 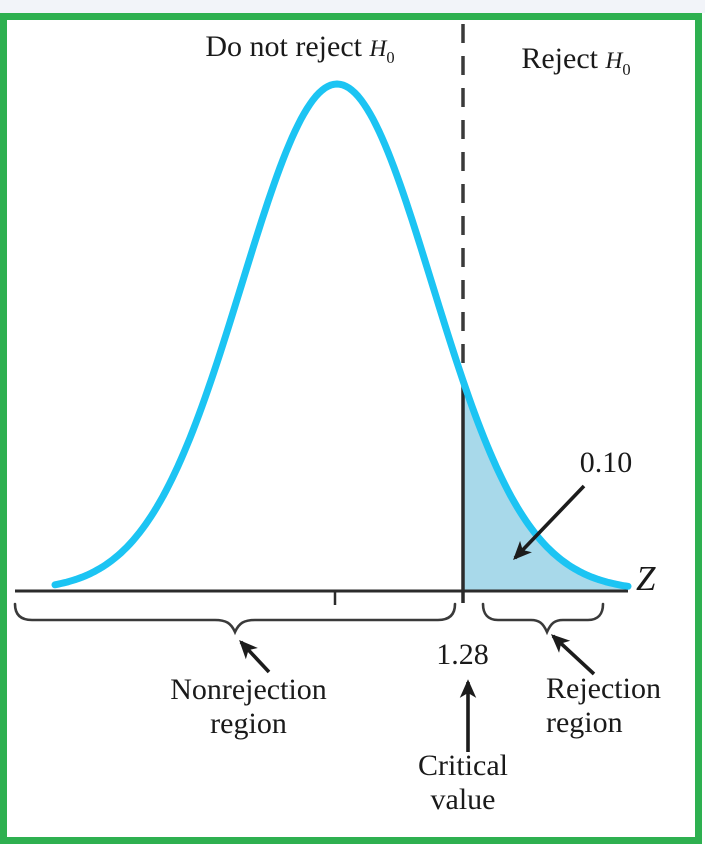 What do you see at coordinates (255, 656) in the screenshot?
I see `arrow-to-nonrejection-brace` at bounding box center [255, 656].